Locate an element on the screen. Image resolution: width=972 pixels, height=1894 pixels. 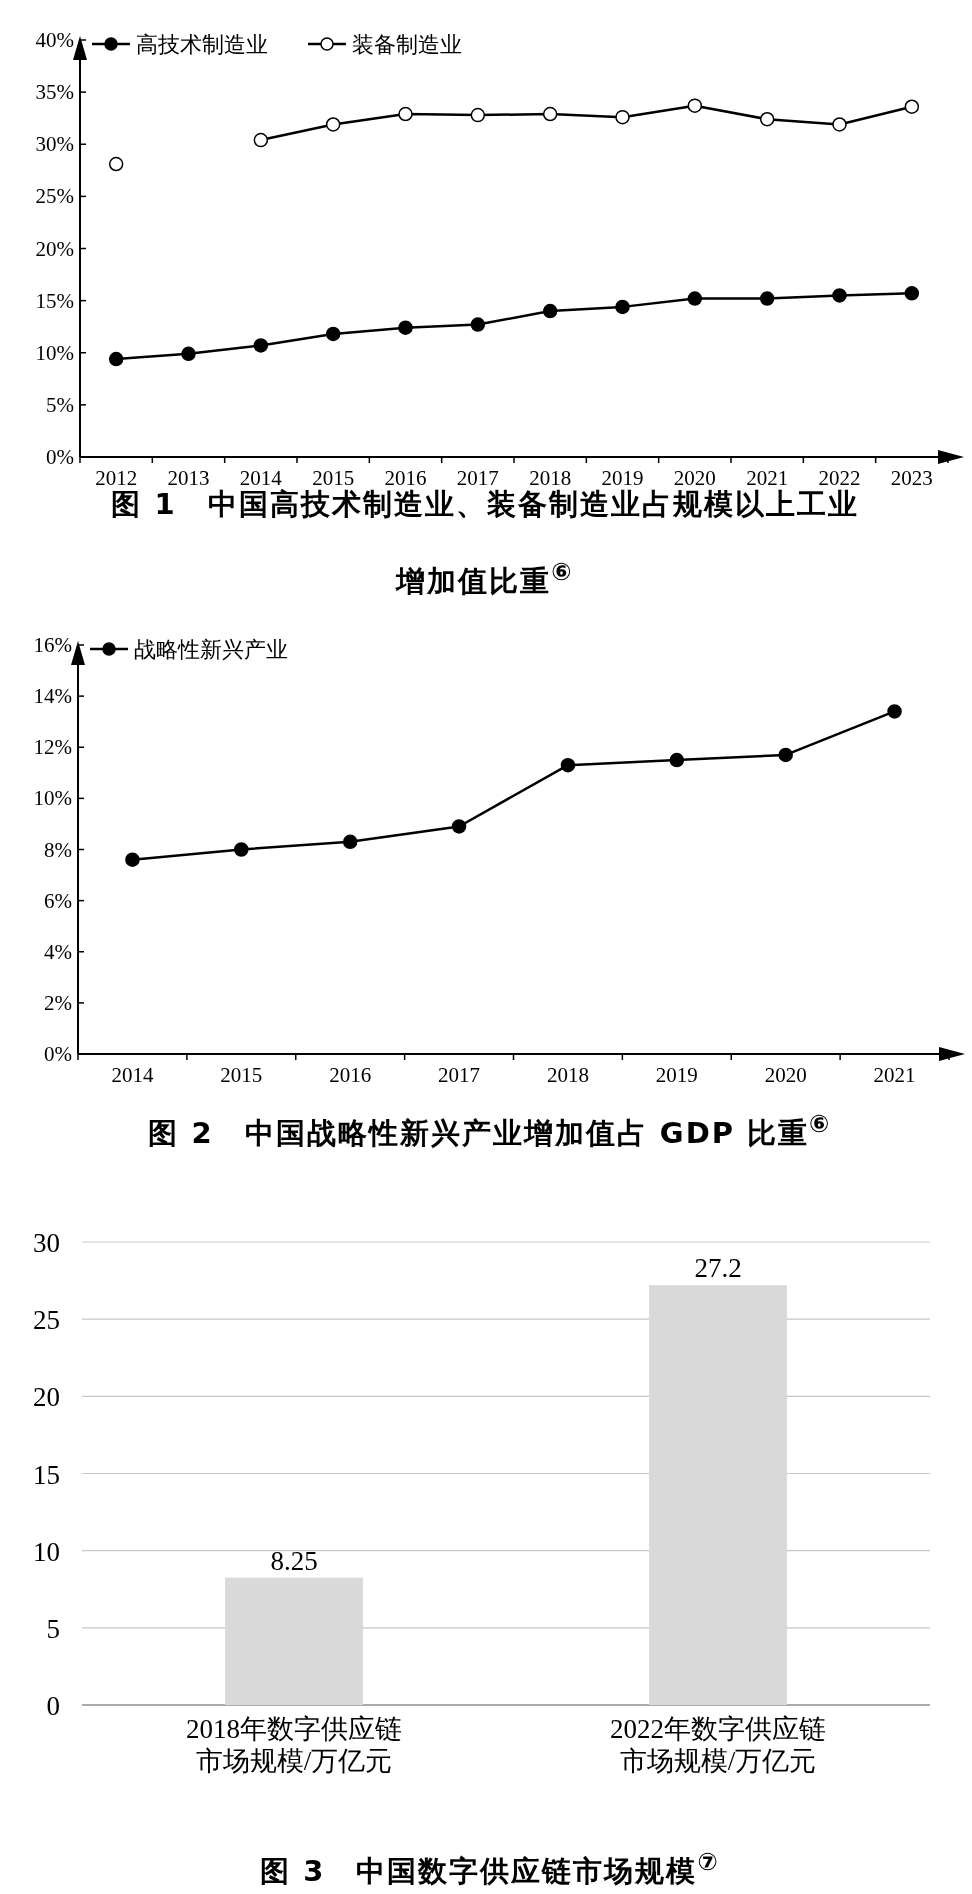
y-tick-label: 25 is located at coordinates (46, 1320).